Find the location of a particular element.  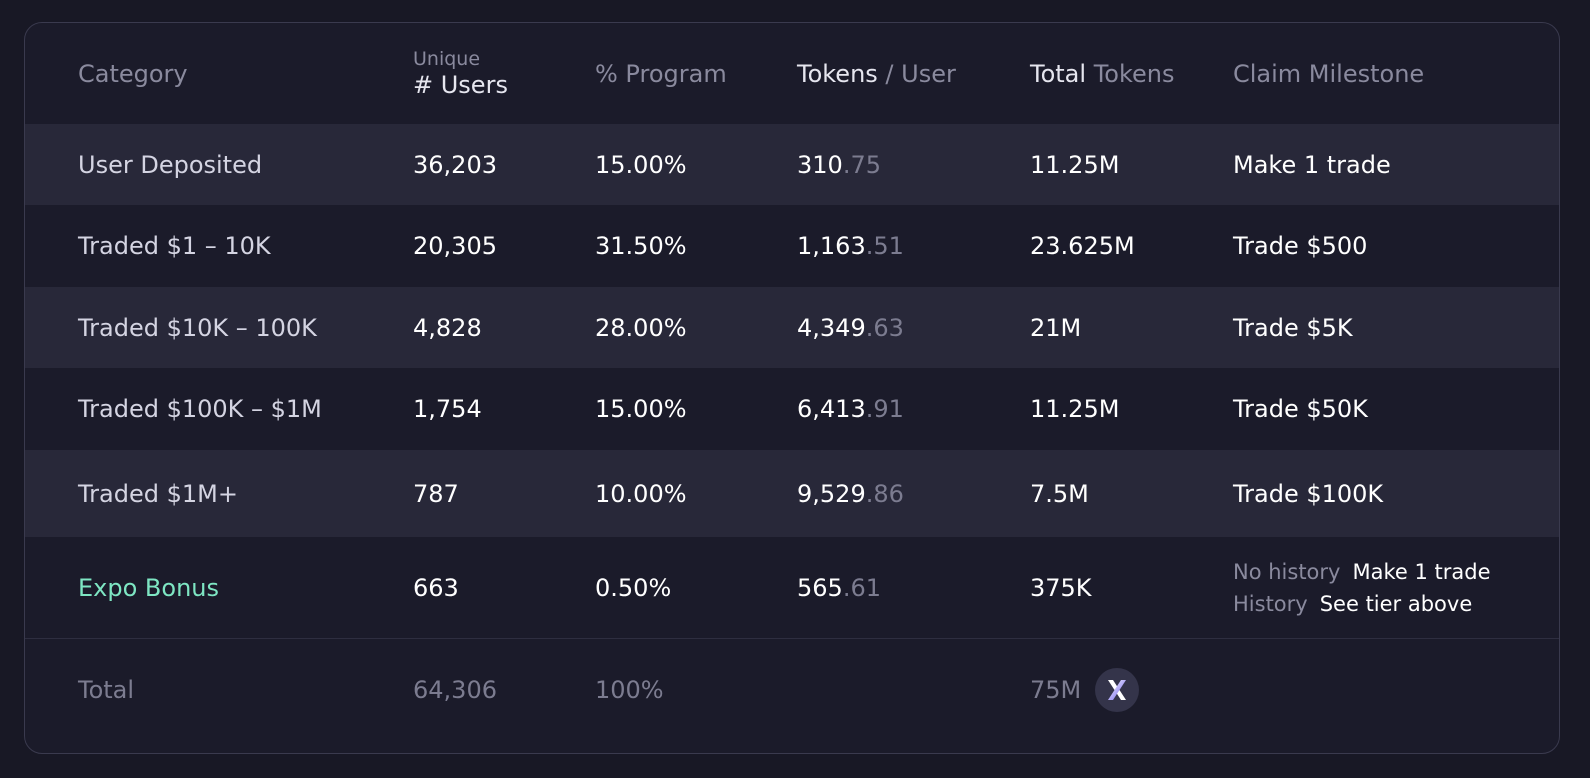

tpu-integer: 6,413 is located at coordinates (831, 409).